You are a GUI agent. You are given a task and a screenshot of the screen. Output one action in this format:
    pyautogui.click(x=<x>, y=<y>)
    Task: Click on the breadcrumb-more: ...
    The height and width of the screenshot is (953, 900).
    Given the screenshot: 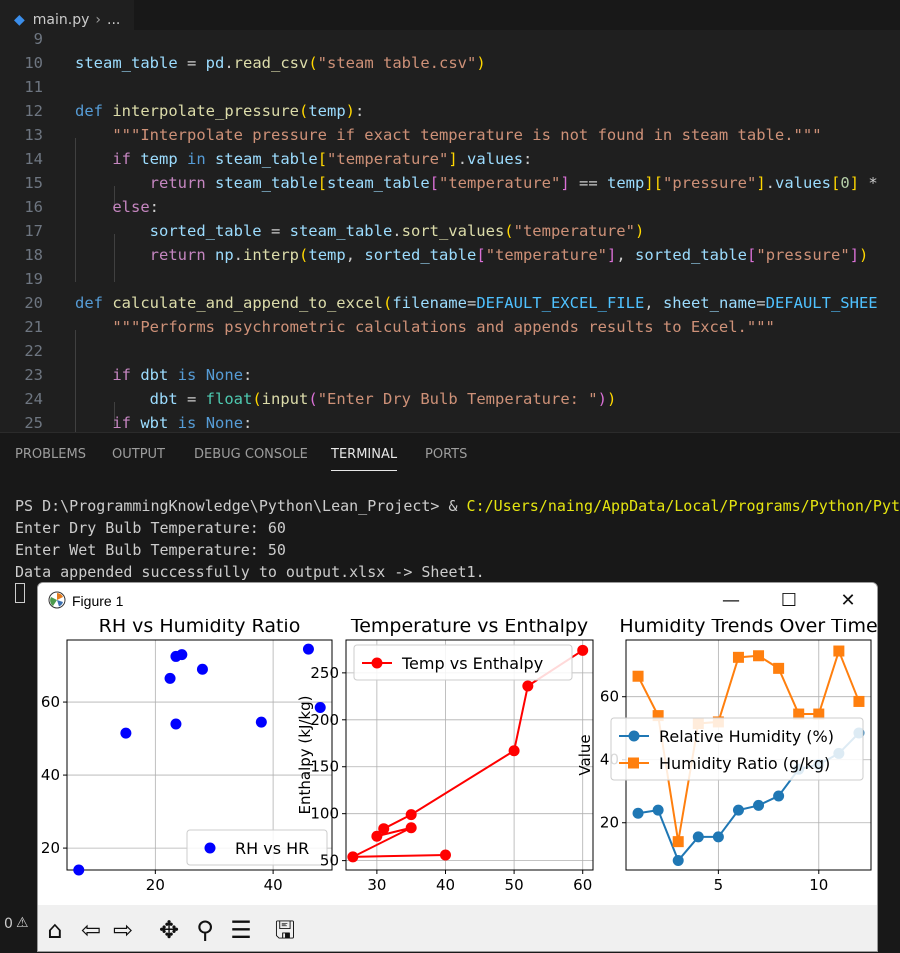 What is the action you would take?
    pyautogui.click(x=114, y=20)
    